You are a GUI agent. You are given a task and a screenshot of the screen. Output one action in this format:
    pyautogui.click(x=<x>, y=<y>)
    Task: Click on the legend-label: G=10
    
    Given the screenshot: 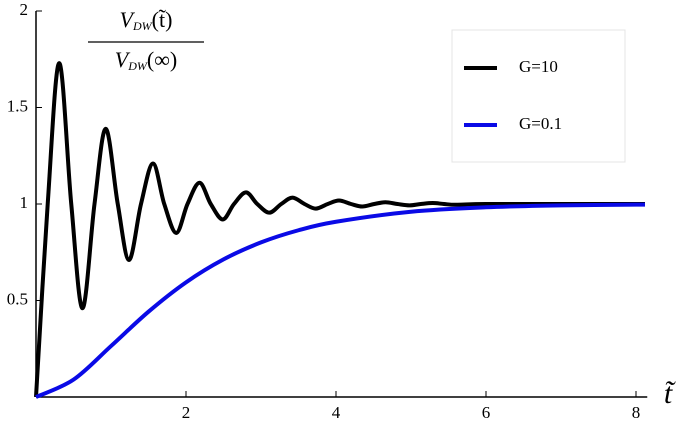 What is the action you would take?
    pyautogui.click(x=538, y=66)
    